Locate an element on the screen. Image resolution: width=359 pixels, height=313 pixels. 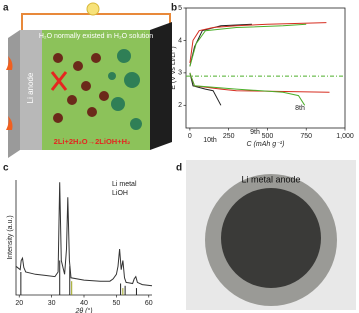
panel-label: b is located at coordinates (174, 8).